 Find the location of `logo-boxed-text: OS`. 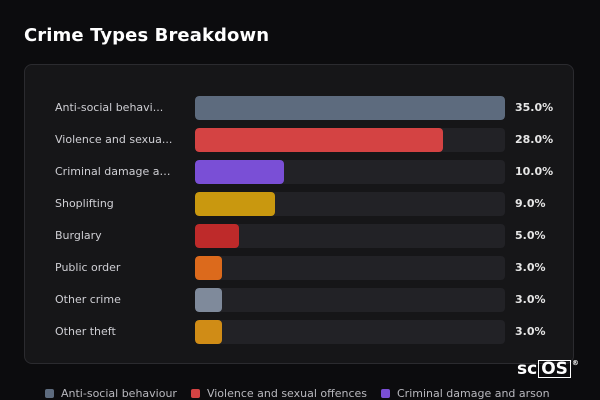

logo-boxed-text: OS is located at coordinates (554, 369).